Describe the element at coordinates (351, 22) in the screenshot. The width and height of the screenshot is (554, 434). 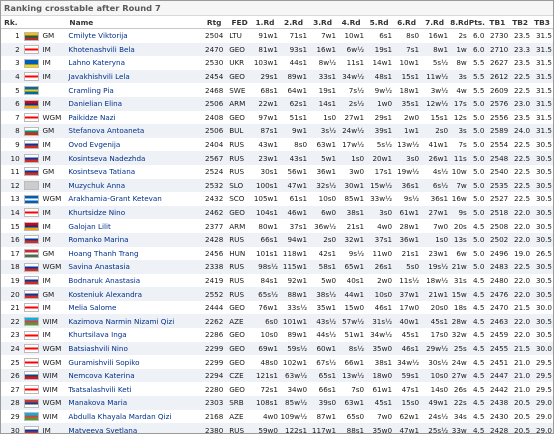
I see `col-r4: 4.Rd` at that location.